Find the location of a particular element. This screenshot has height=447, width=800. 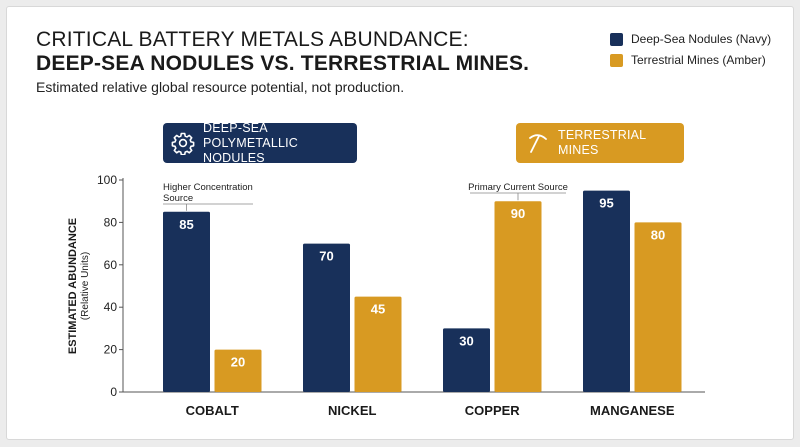

x-tick-label: COBALT is located at coordinates (212, 410).